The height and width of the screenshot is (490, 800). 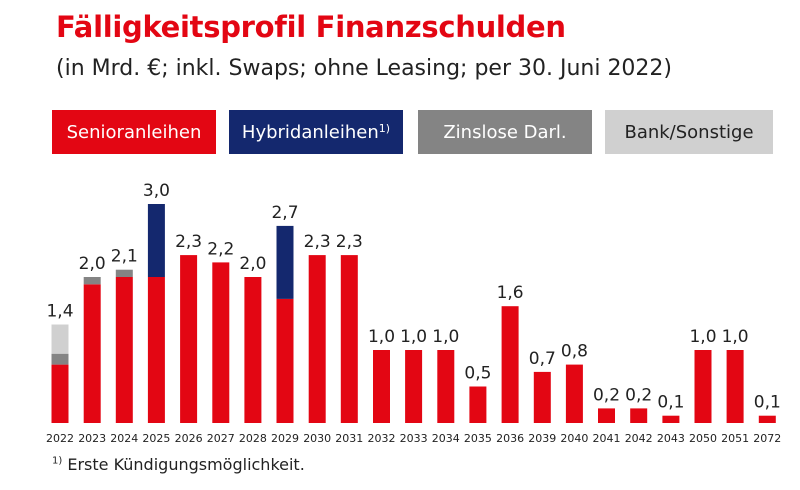 I want to click on value-label-2051: 1,0, so click(x=735, y=337).